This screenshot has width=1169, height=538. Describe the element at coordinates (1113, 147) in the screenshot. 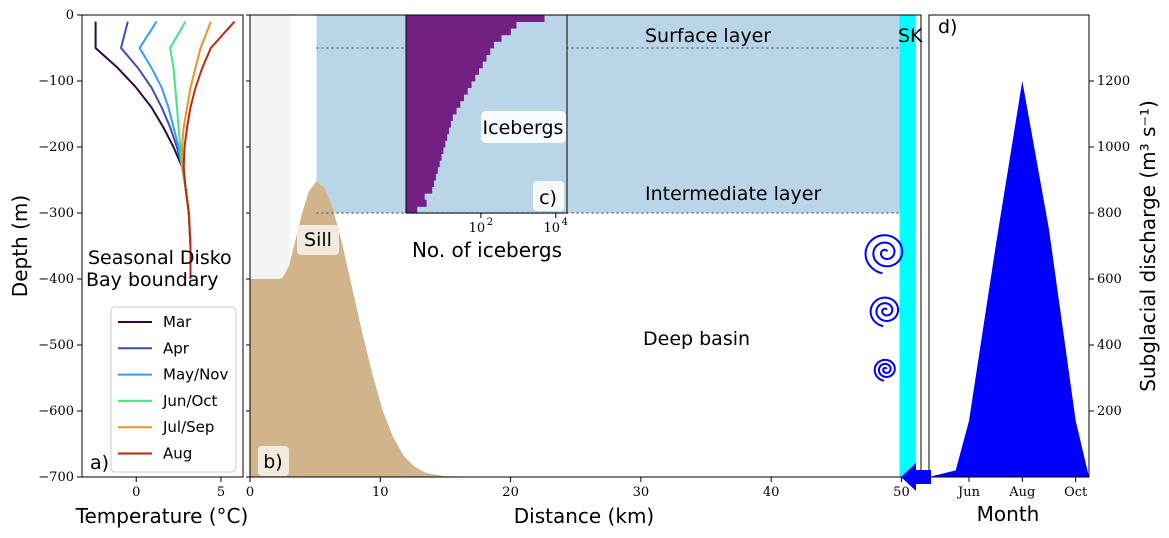

I see `panel-d-ytick-label: 1000` at that location.